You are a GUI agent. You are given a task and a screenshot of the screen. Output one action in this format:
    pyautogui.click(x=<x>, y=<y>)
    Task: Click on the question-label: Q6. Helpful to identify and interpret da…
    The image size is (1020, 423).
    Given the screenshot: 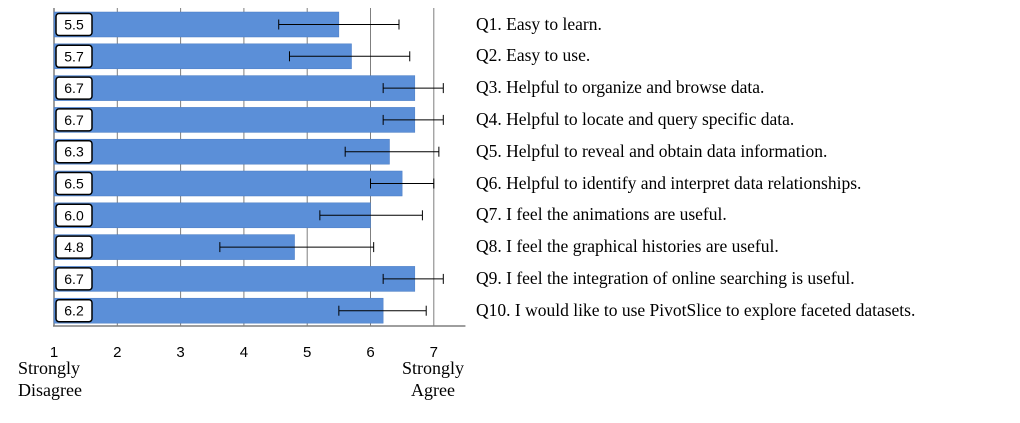 What is the action you would take?
    pyautogui.click(x=669, y=182)
    